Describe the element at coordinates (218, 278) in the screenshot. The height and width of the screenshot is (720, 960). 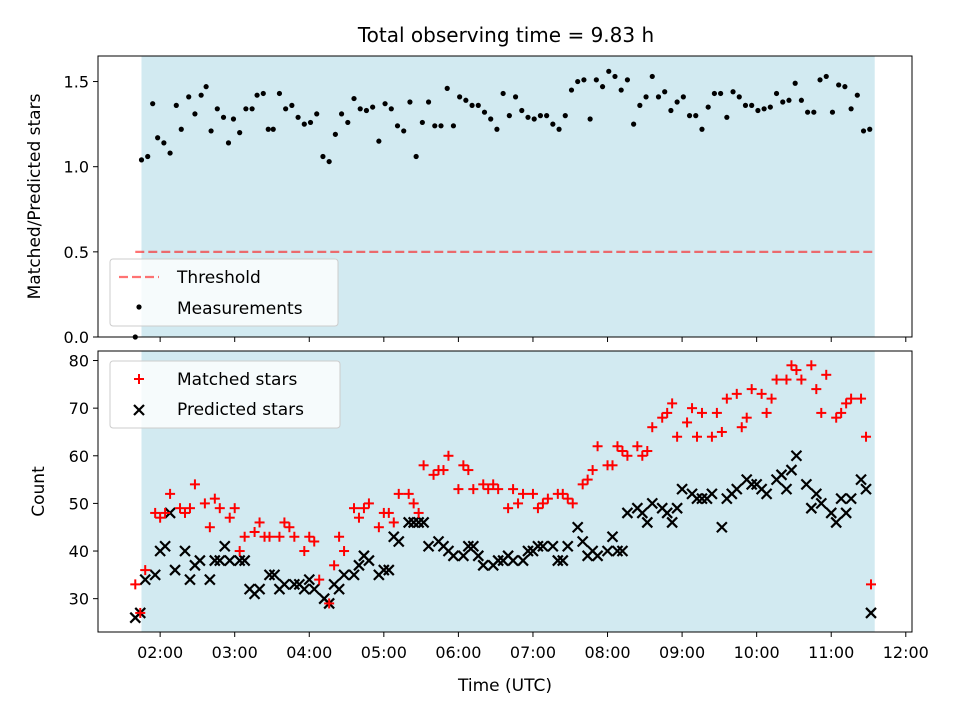
I see `legend-threshold-label: Threshold` at that location.